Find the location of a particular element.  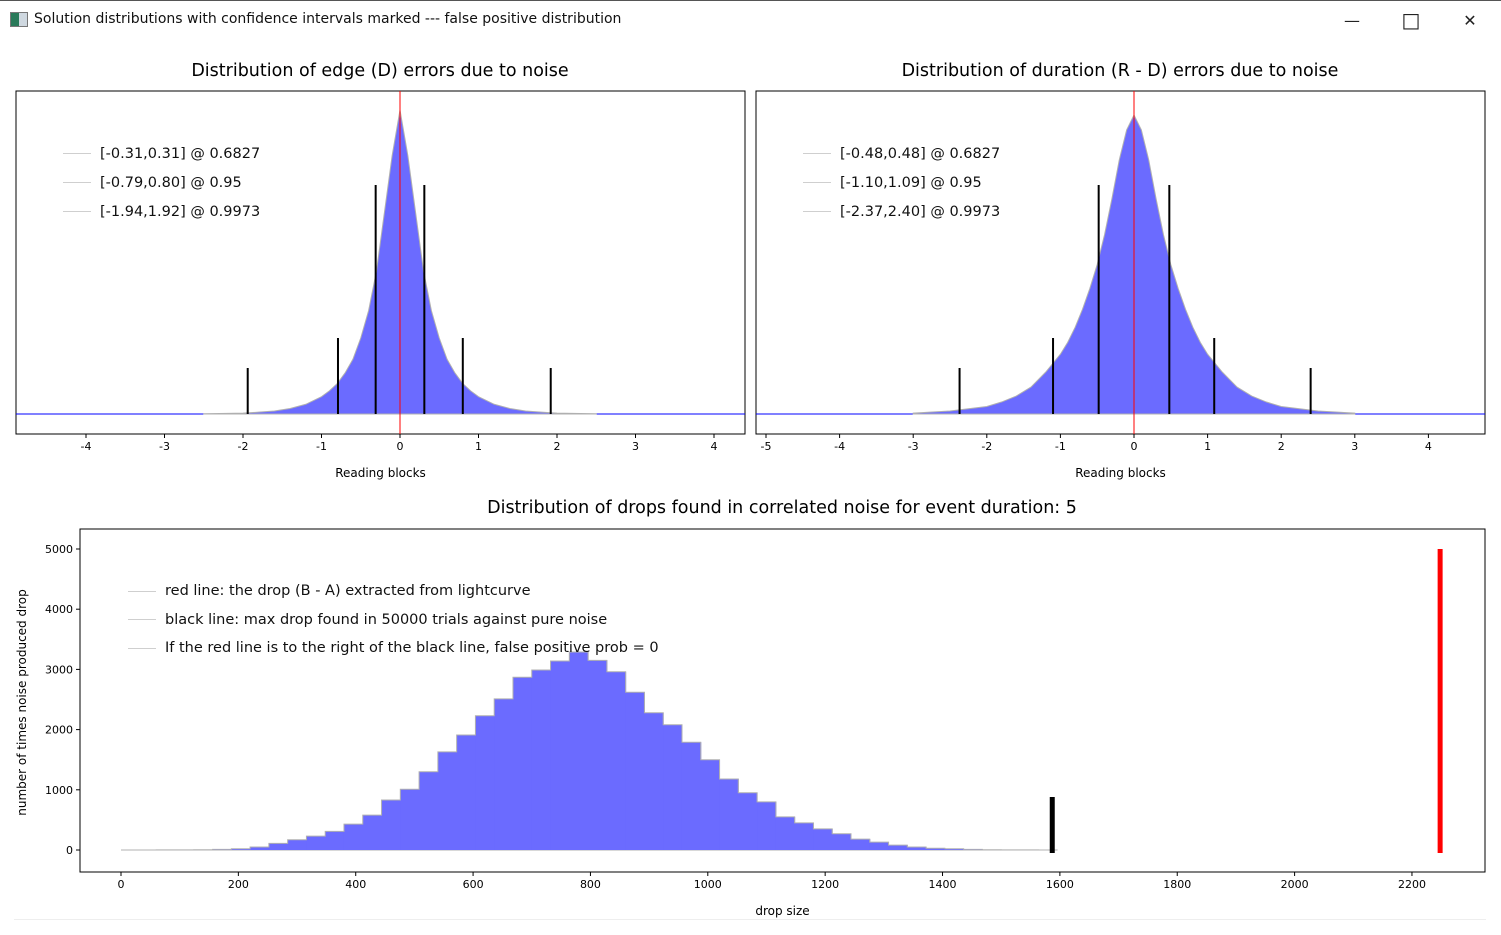

legend-item: [-2.37,2.40] @ 0.9973 is located at coordinates (901, 211).